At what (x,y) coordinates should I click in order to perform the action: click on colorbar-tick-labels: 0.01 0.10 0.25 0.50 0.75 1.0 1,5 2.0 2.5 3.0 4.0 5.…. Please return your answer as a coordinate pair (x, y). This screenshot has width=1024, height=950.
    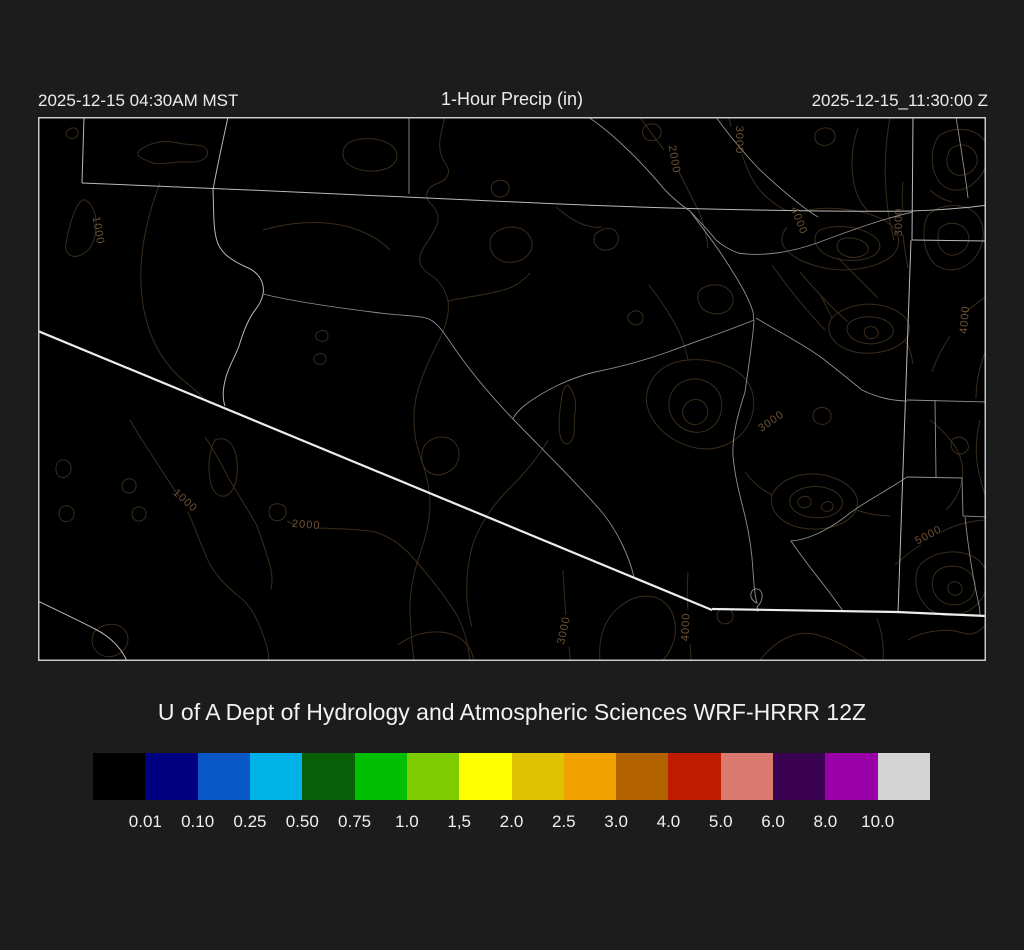
    Looking at the image, I should click on (511, 825).